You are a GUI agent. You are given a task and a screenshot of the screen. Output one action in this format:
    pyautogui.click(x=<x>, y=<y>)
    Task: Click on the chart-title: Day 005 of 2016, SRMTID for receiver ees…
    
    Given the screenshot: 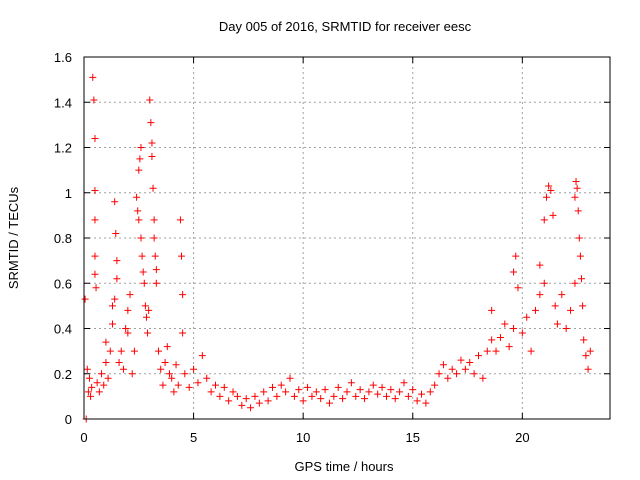 What is the action you would take?
    pyautogui.click(x=345, y=26)
    